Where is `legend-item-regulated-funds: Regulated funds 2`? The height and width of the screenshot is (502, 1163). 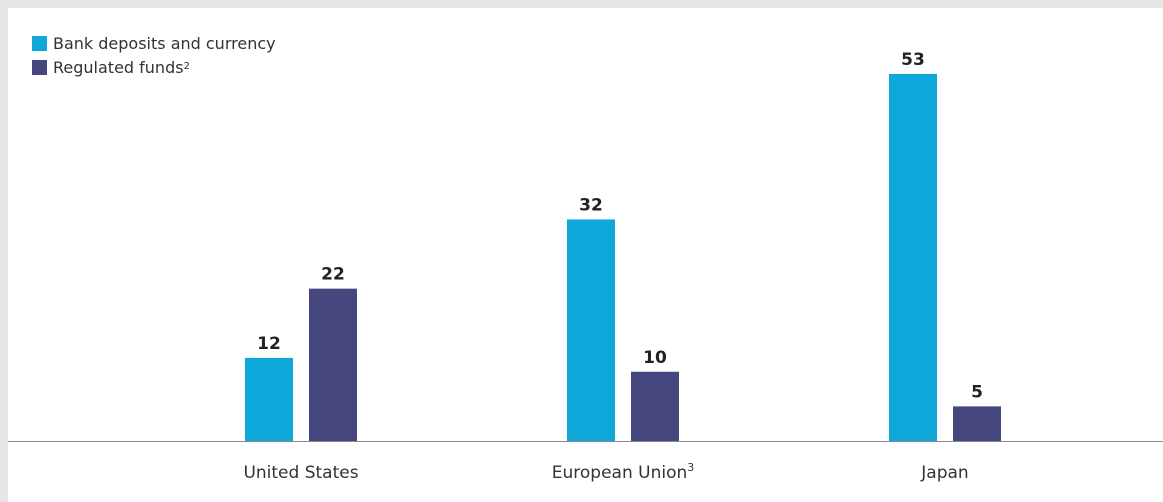
legend-item-regulated-funds: Regulated funds 2 is located at coordinates (154, 67).